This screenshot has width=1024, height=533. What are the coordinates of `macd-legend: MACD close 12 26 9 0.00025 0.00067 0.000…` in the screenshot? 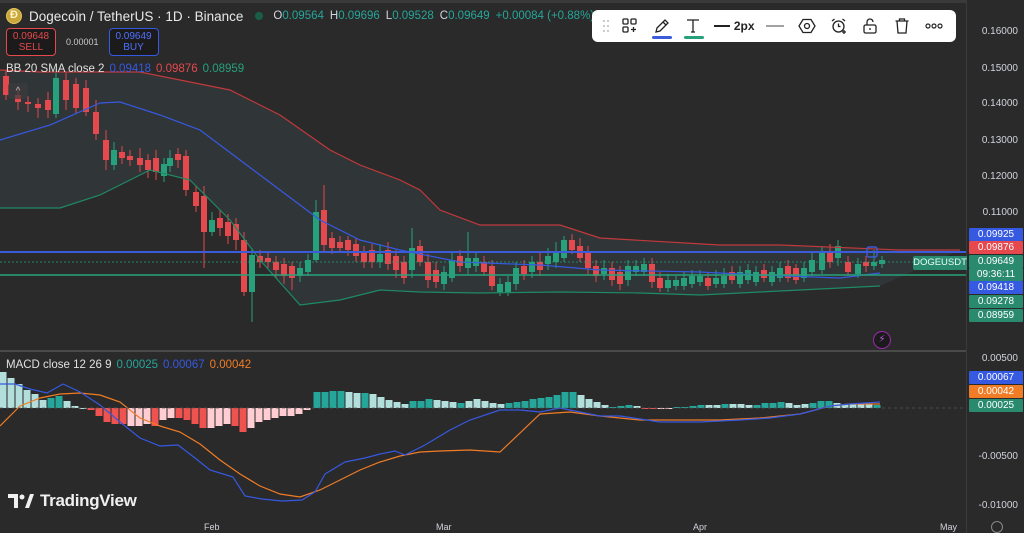 It's located at (128, 365).